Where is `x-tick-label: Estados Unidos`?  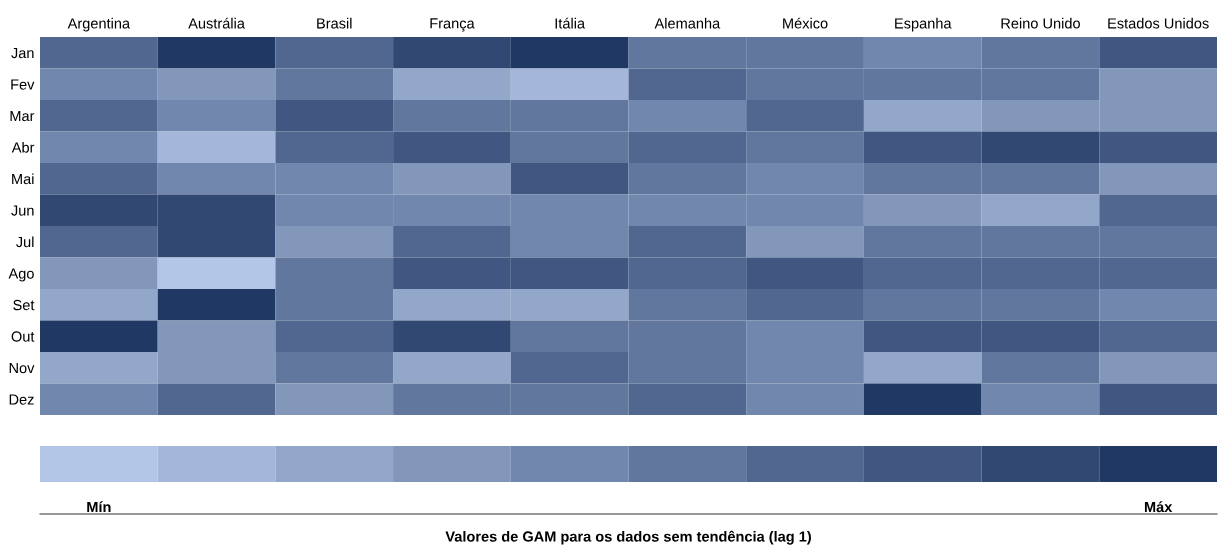 x-tick-label: Estados Unidos is located at coordinates (1158, 23).